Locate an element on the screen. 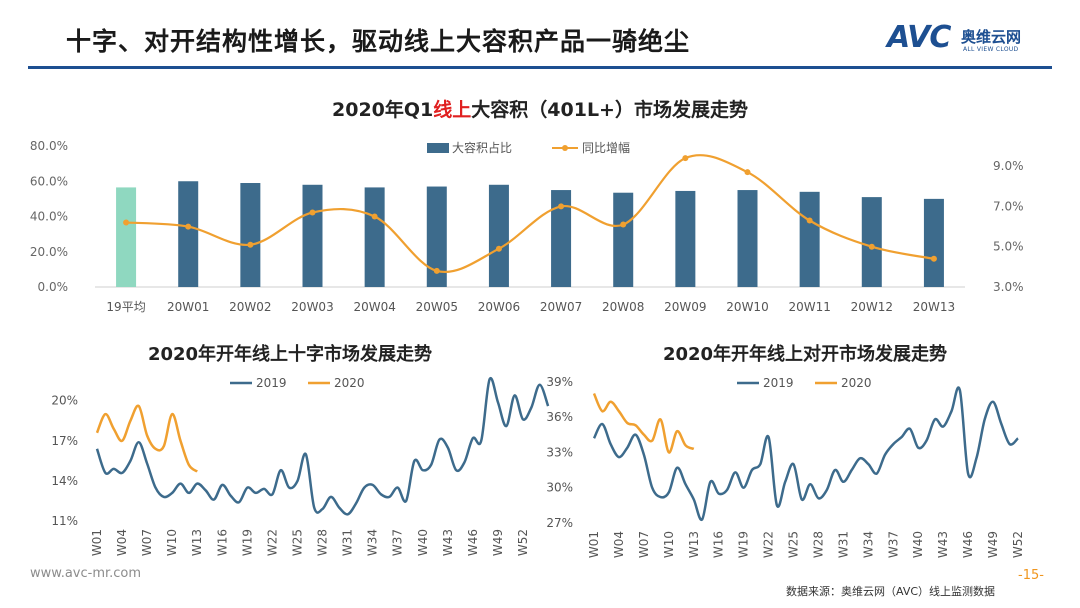 The height and width of the screenshot is (608, 1080). x-axis-label: W40 is located at coordinates (918, 544).